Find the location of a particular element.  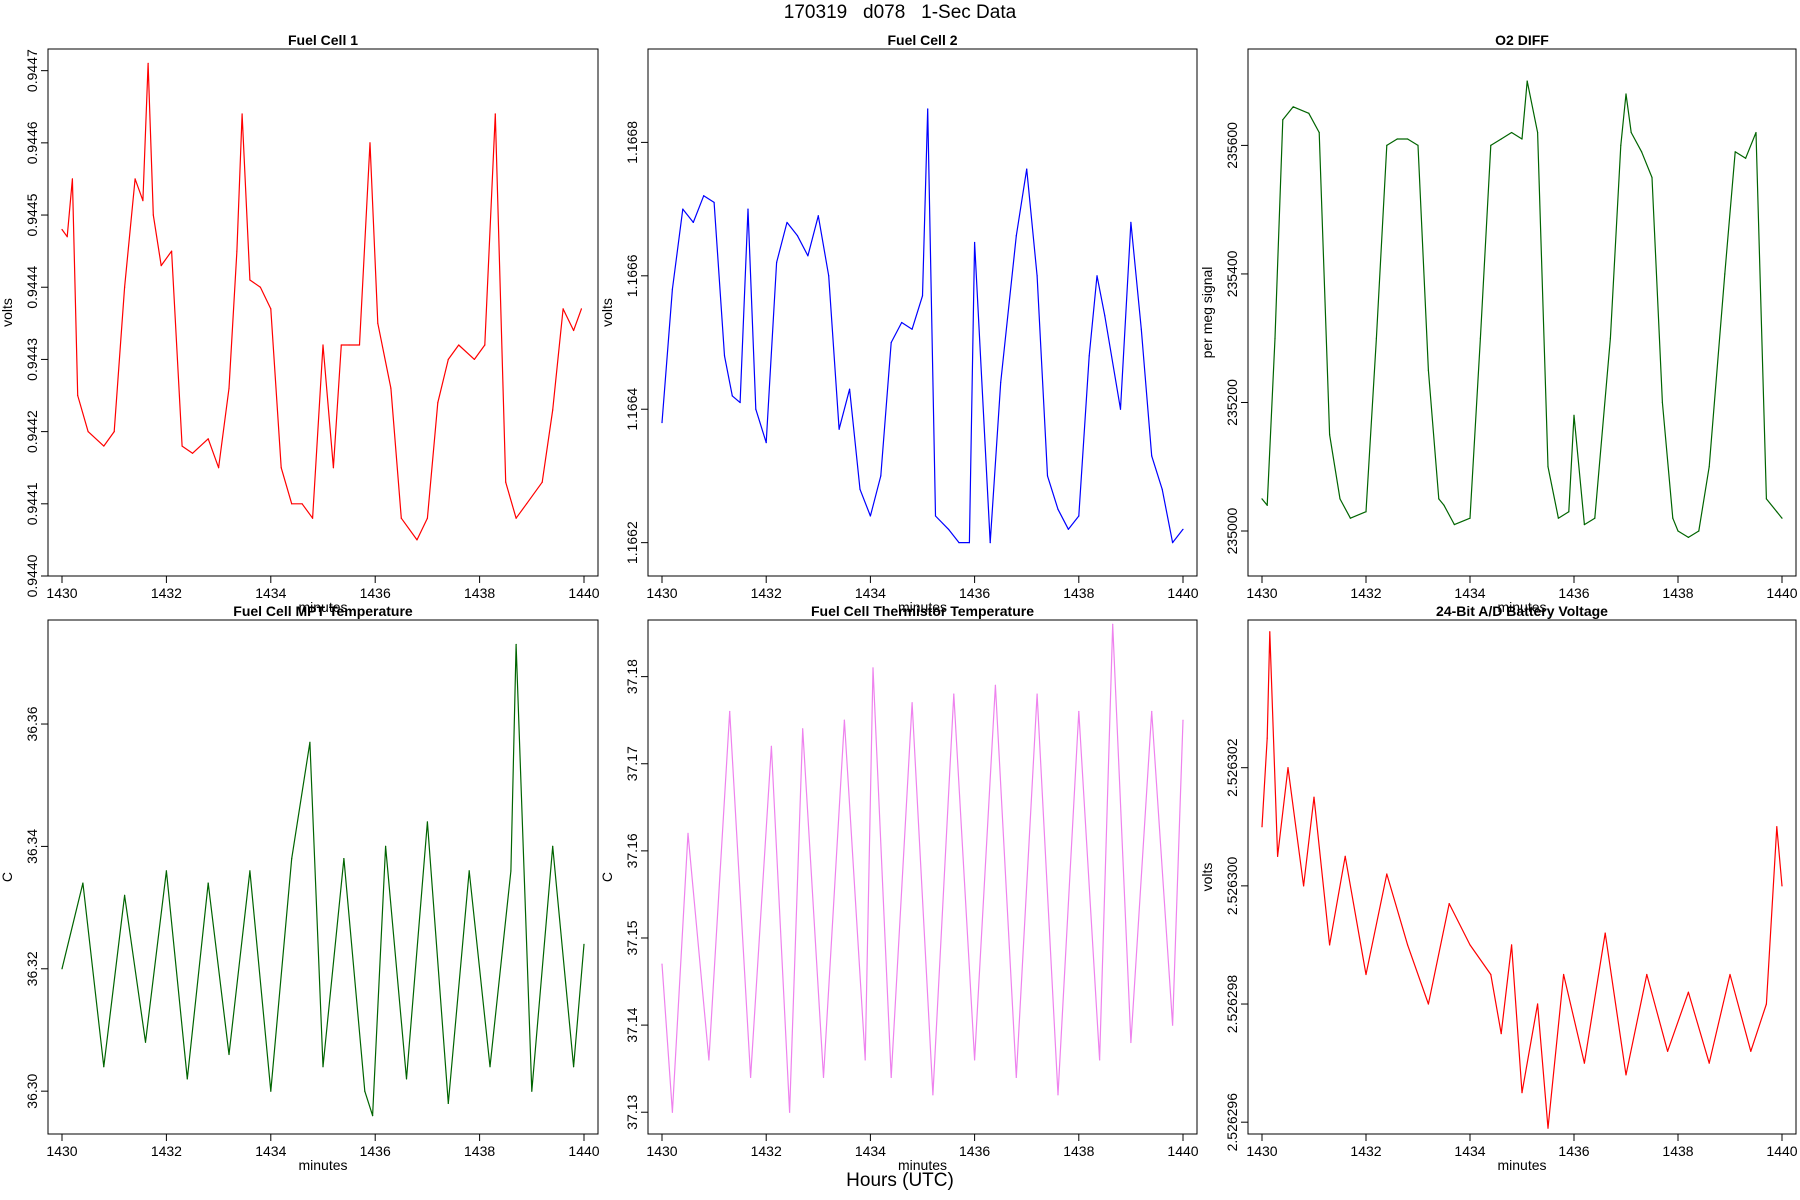

y-axis-label: C is located at coordinates (607, 877).